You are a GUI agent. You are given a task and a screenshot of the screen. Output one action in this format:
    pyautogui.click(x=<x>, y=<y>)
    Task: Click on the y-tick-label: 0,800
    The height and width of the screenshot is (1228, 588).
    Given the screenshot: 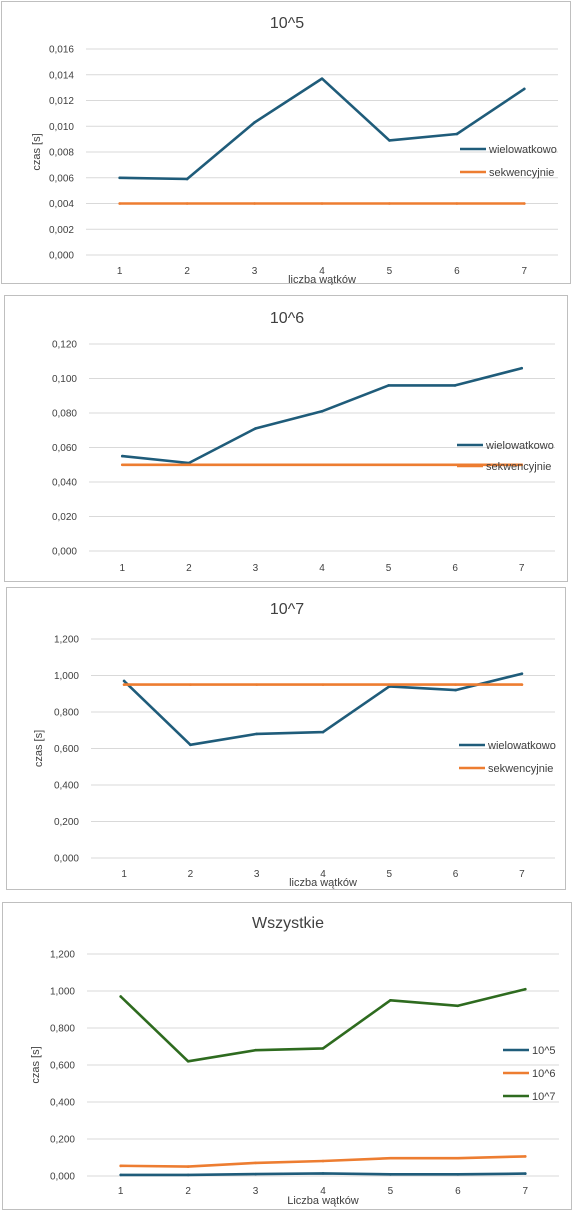 What is the action you would take?
    pyautogui.click(x=66, y=713)
    